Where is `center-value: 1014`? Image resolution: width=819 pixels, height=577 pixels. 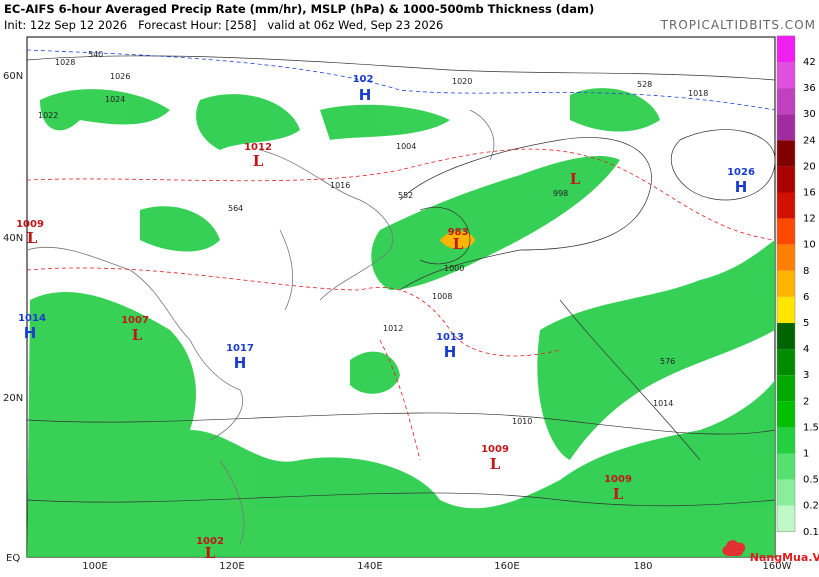 center-value: 1014 is located at coordinates (32, 318).